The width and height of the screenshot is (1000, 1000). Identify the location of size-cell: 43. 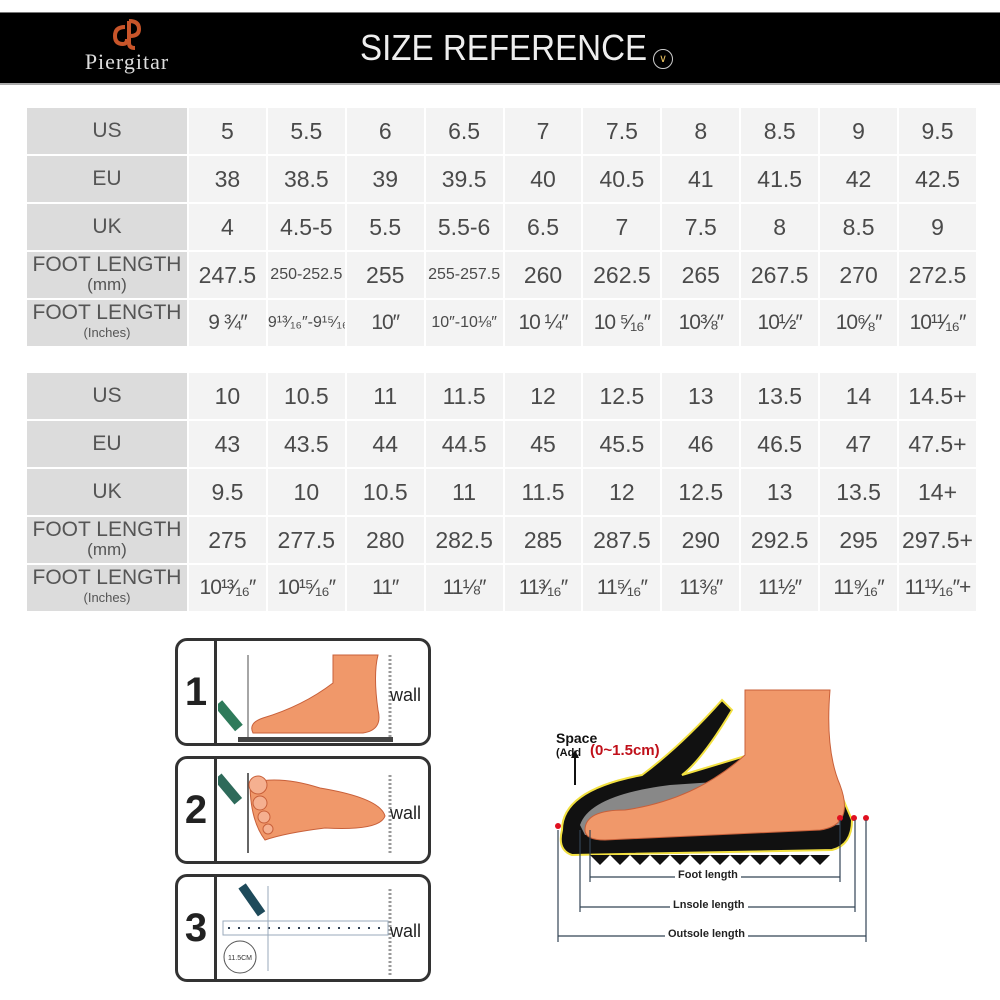
(227, 444).